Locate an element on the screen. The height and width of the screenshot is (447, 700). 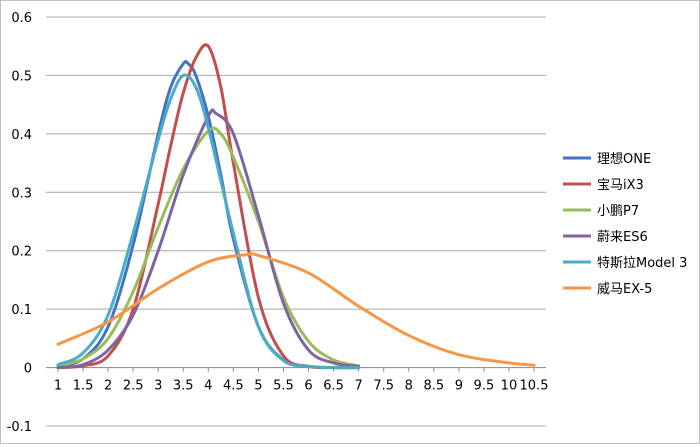
y-tick-label: 0.5 is located at coordinates (21, 76).